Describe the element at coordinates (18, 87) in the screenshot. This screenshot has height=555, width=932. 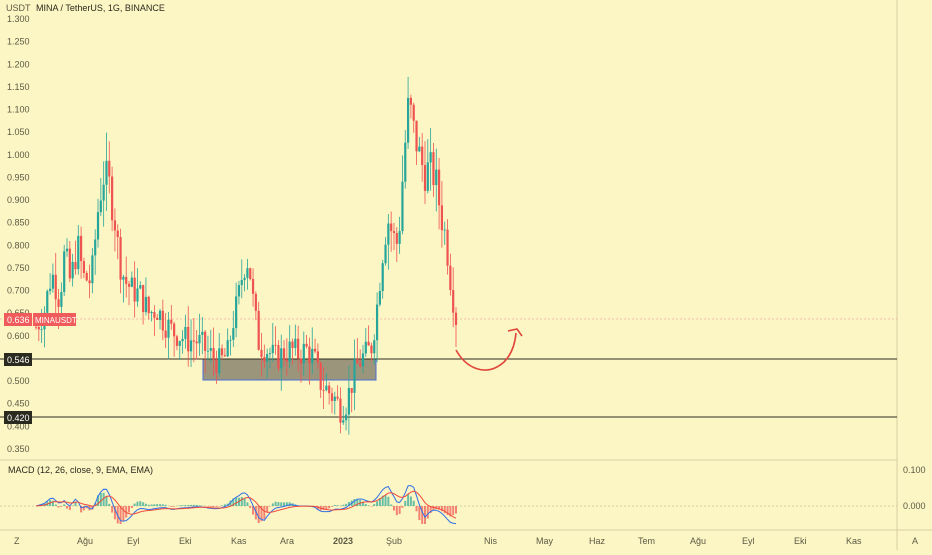
I see `y-tick-label: 1.150` at that location.